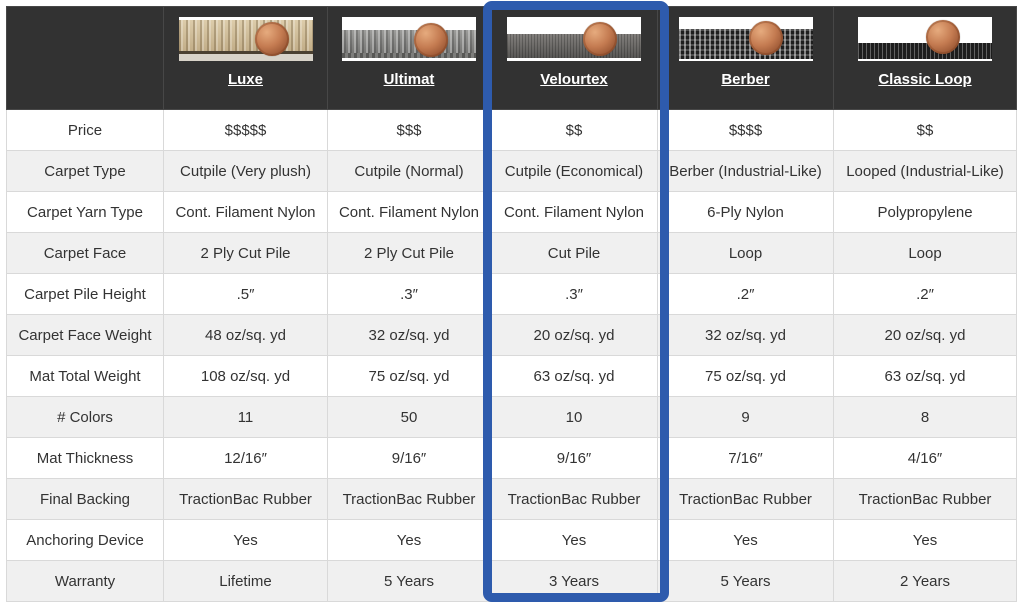  Describe the element at coordinates (574, 79) in the screenshot. I see `product-name-link: Velourtex` at that location.